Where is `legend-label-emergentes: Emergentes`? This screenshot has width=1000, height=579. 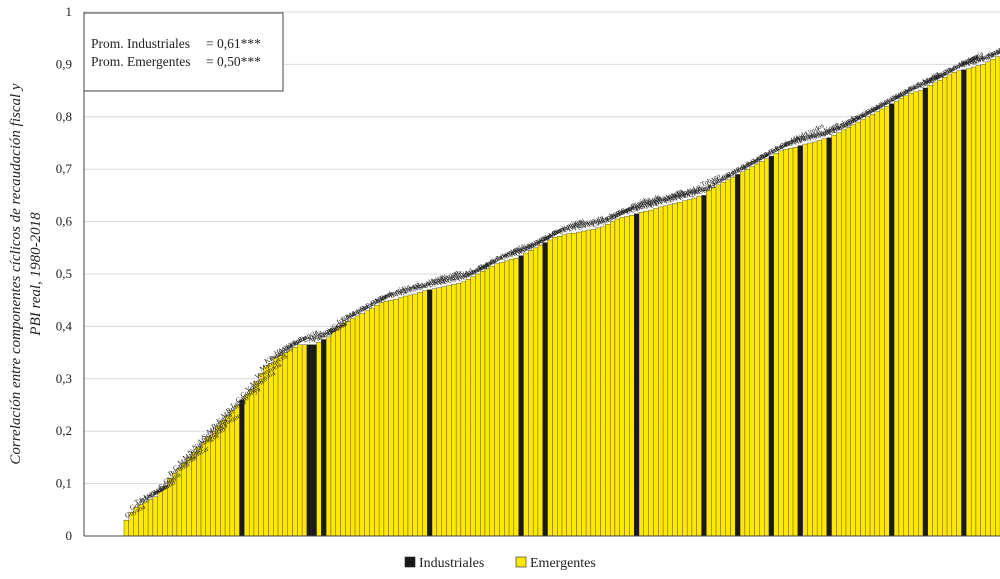 legend-label-emergentes: Emergentes is located at coordinates (563, 563).